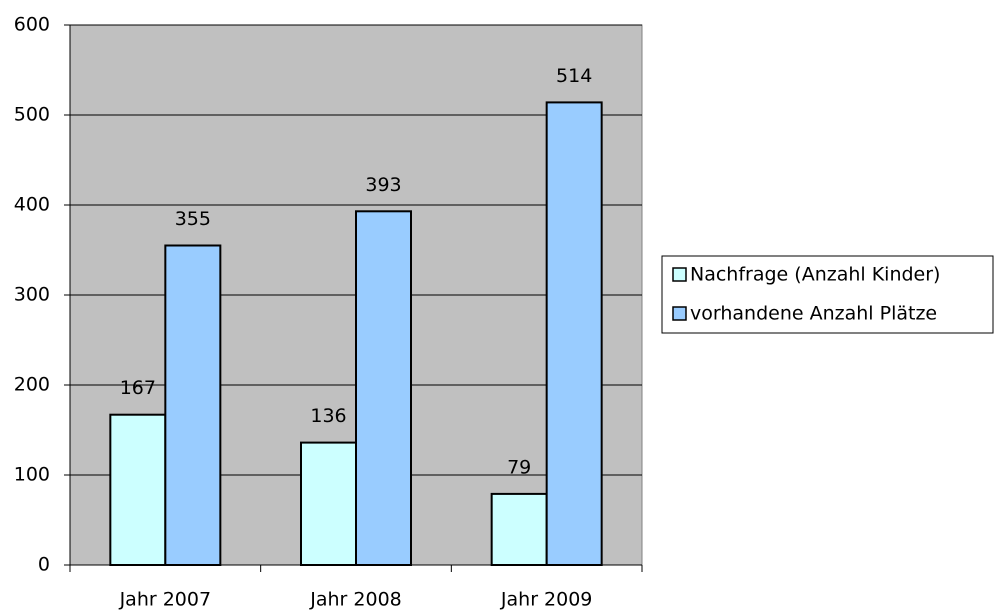 This screenshot has width=994, height=614. Describe the element at coordinates (383, 185) in the screenshot. I see `data-label: 393` at that location.